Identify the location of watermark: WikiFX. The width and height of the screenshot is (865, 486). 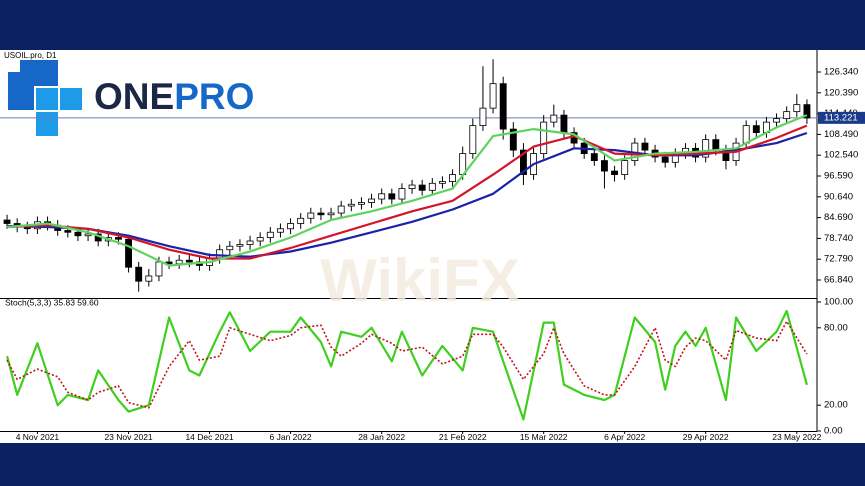
(419, 280).